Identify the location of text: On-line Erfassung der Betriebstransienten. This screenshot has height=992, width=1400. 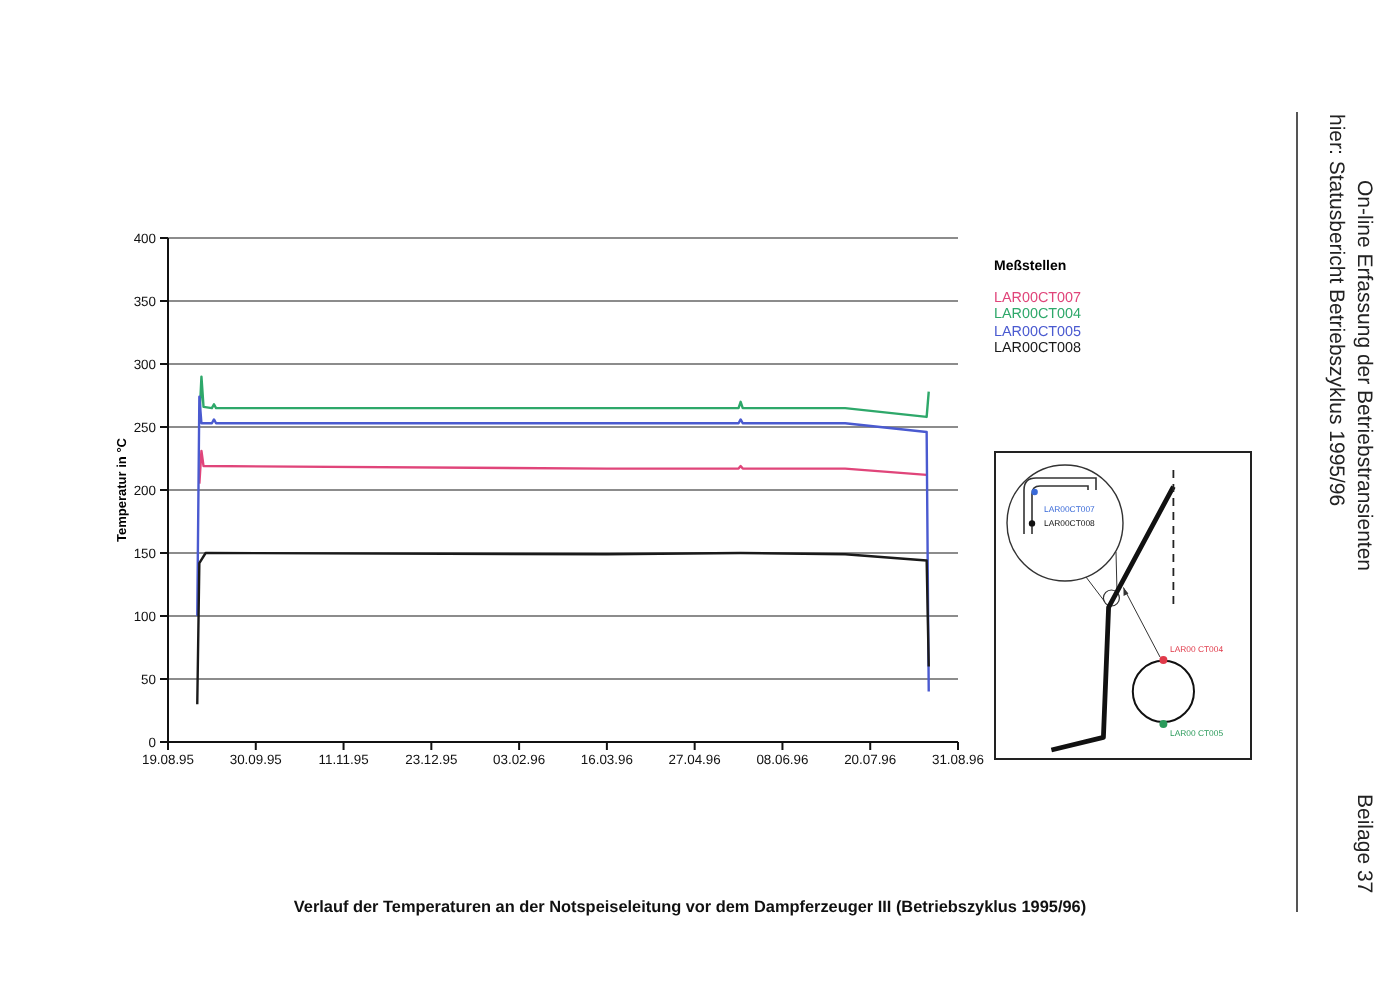
(1364, 376).